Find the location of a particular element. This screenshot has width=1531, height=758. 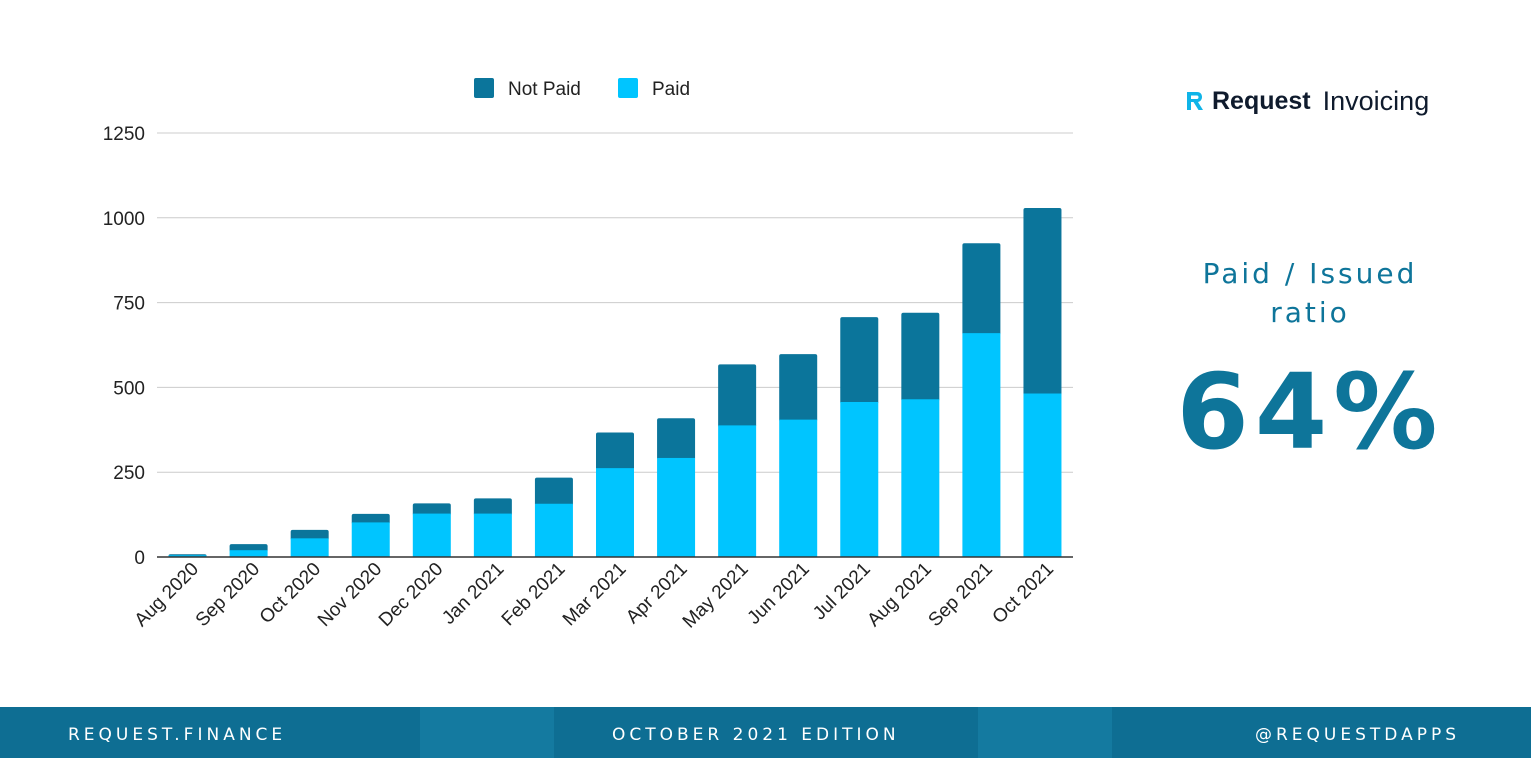

x-tick-label: Nov 2020 is located at coordinates (350, 595).